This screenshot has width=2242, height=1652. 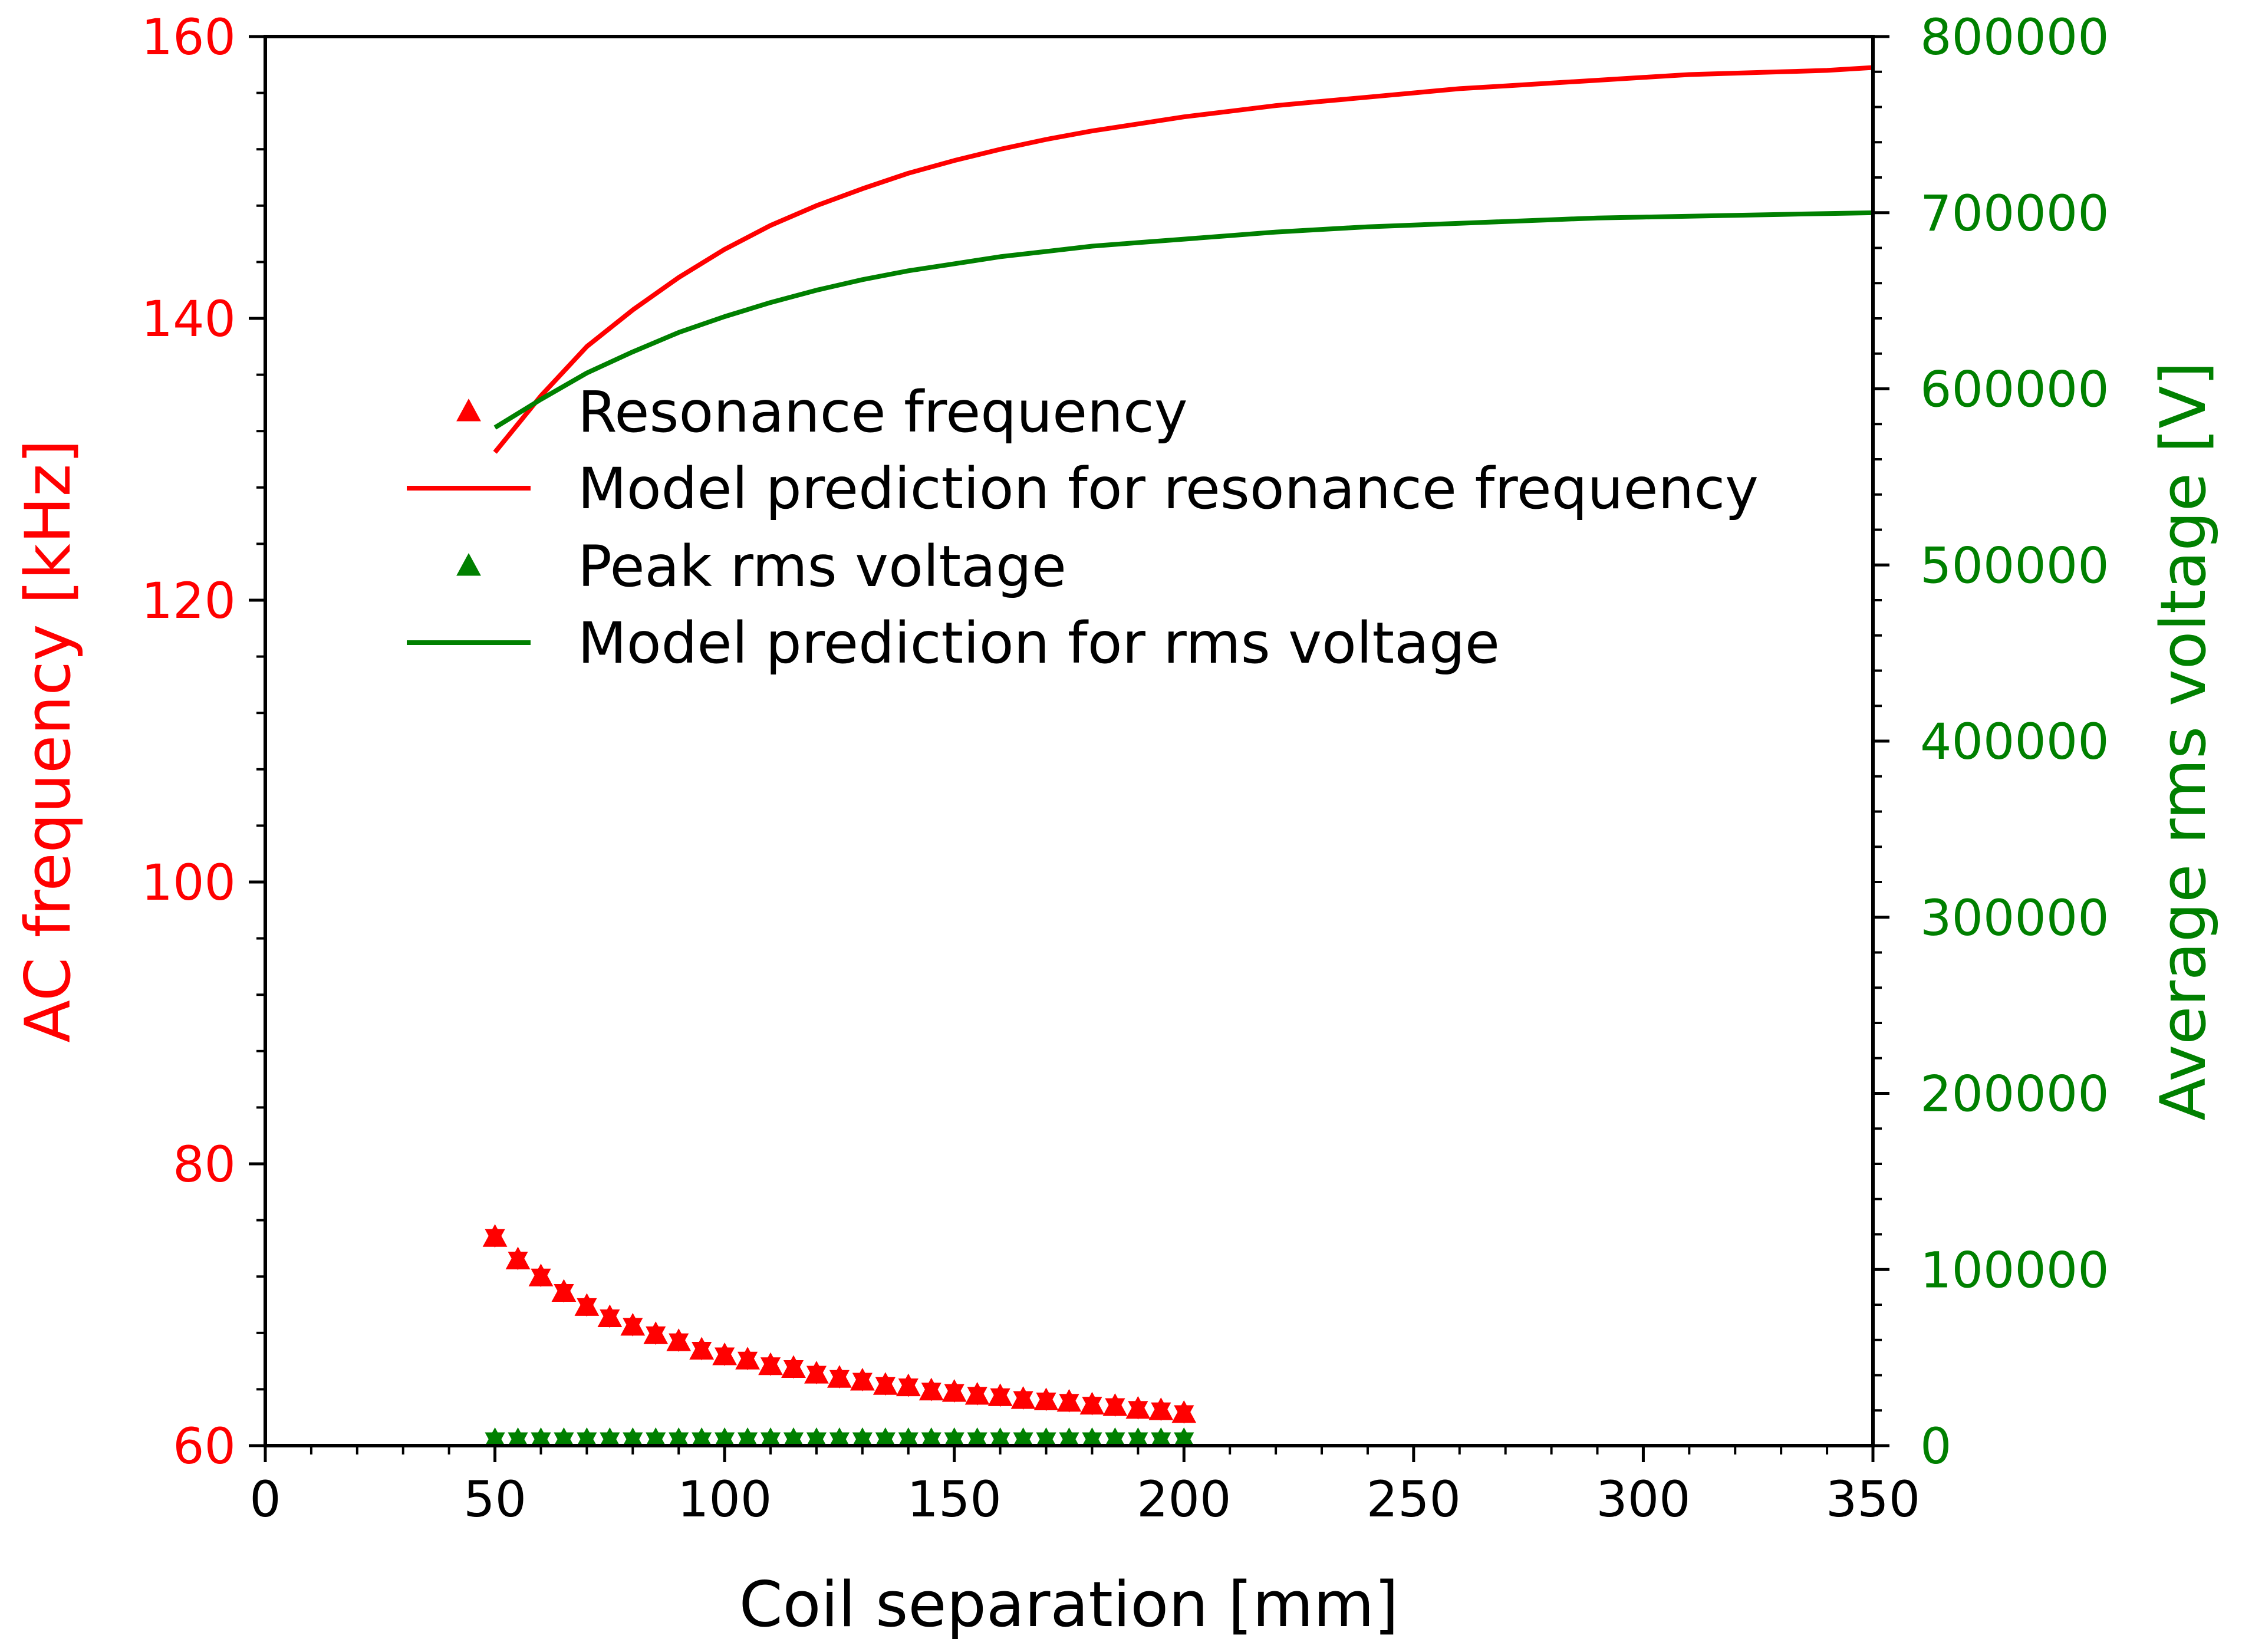 What do you see at coordinates (188, 37) in the screenshot?
I see `y-left-tick-label: 160` at bounding box center [188, 37].